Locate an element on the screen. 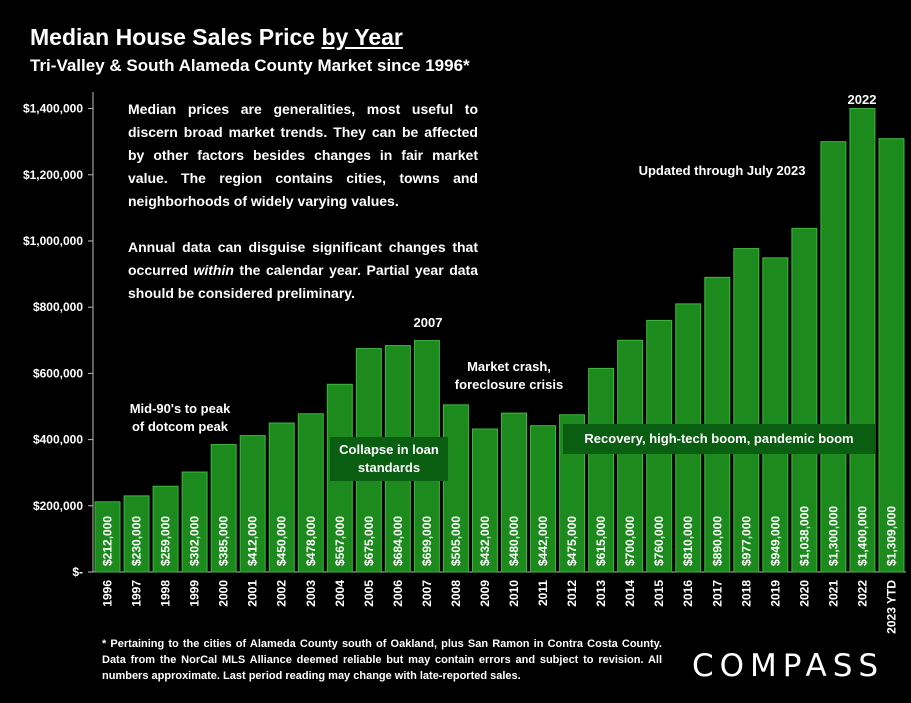 The width and height of the screenshot is (911, 703). x-tick-label: 2014 is located at coordinates (630, 593).